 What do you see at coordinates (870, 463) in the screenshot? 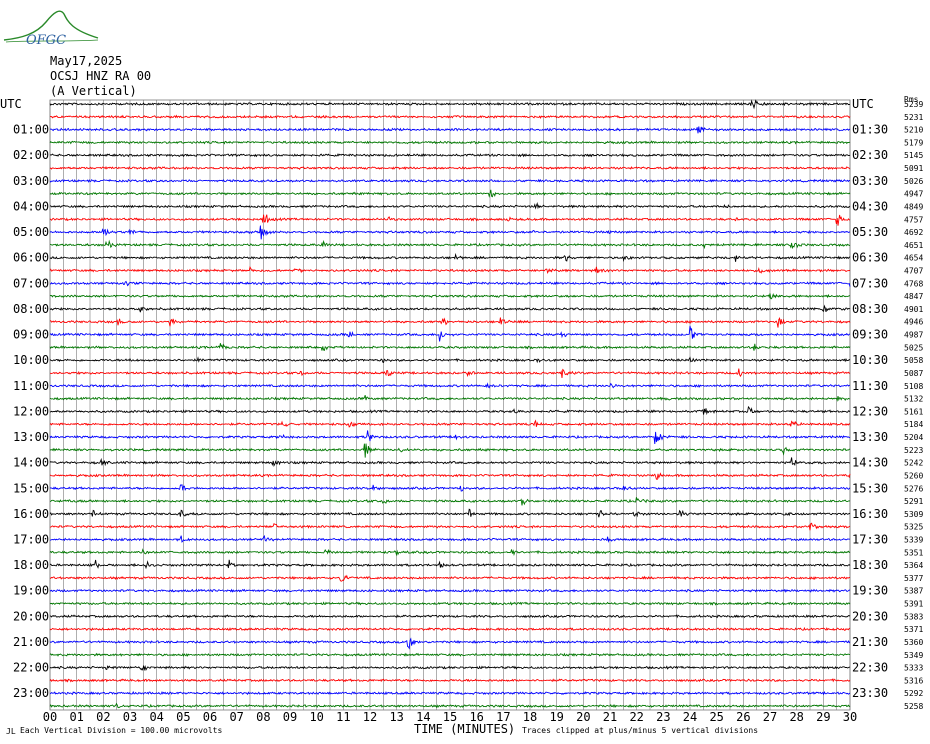
I see `right-hour-label: 14:30` at bounding box center [870, 463].